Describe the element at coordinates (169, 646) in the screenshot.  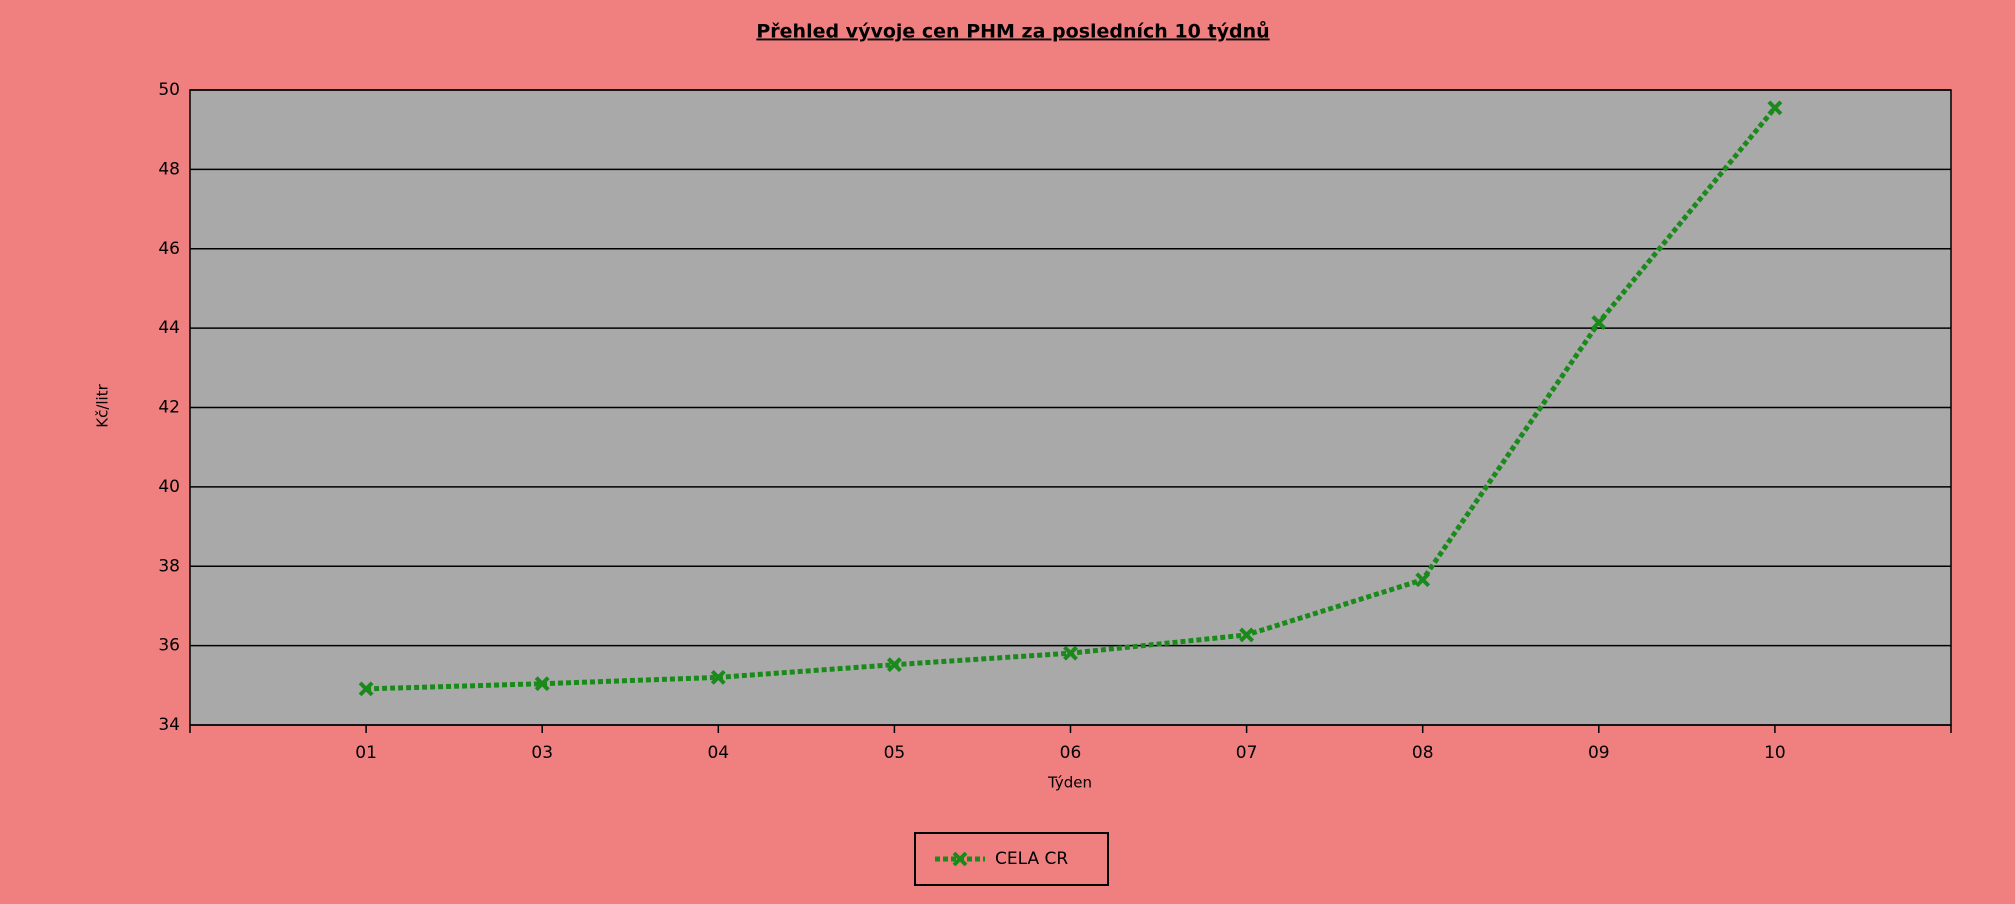
I see `y-tick-label: 36` at that location.